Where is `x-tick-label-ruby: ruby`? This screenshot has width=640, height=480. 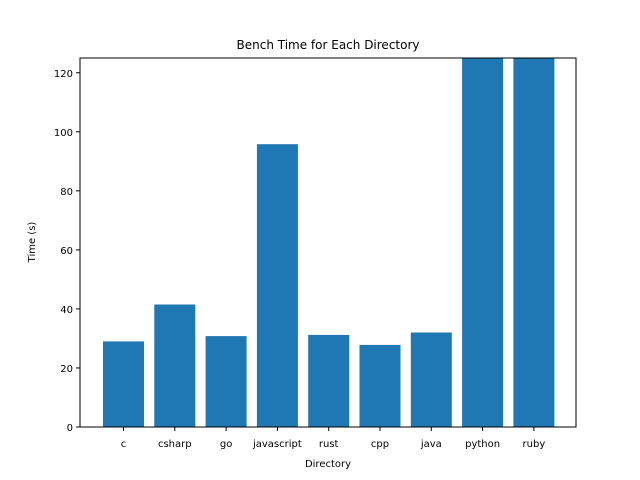
x-tick-label-ruby: ruby is located at coordinates (534, 444).